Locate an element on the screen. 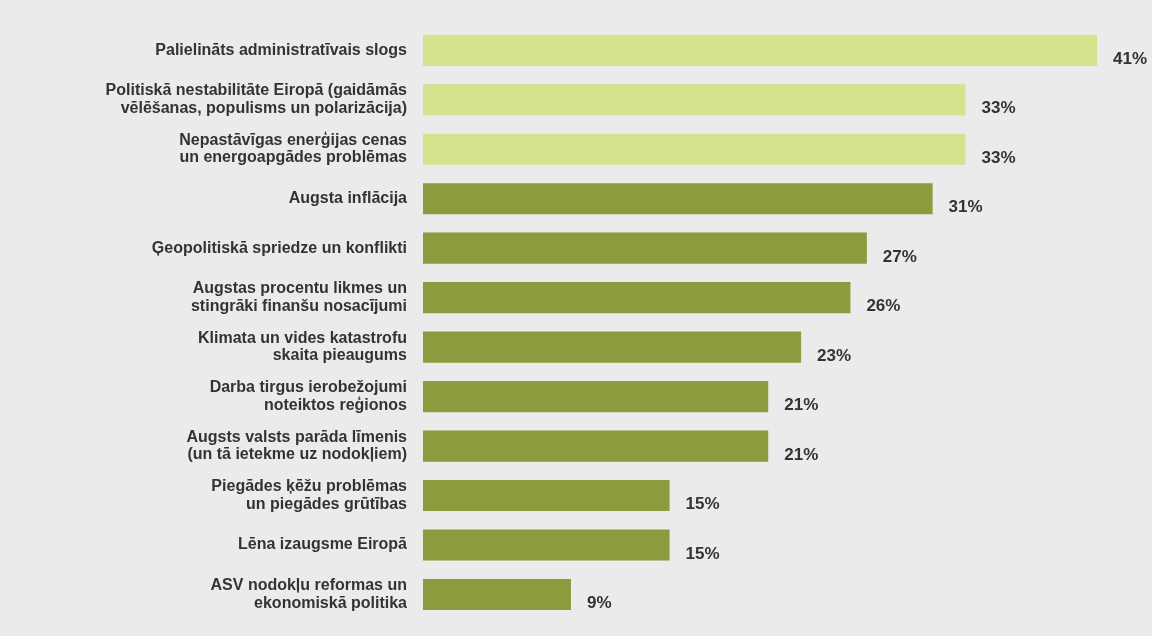 The height and width of the screenshot is (636, 1152). y-tick-label: Ģeopolitiskā spriedze un konflikti is located at coordinates (279, 247).